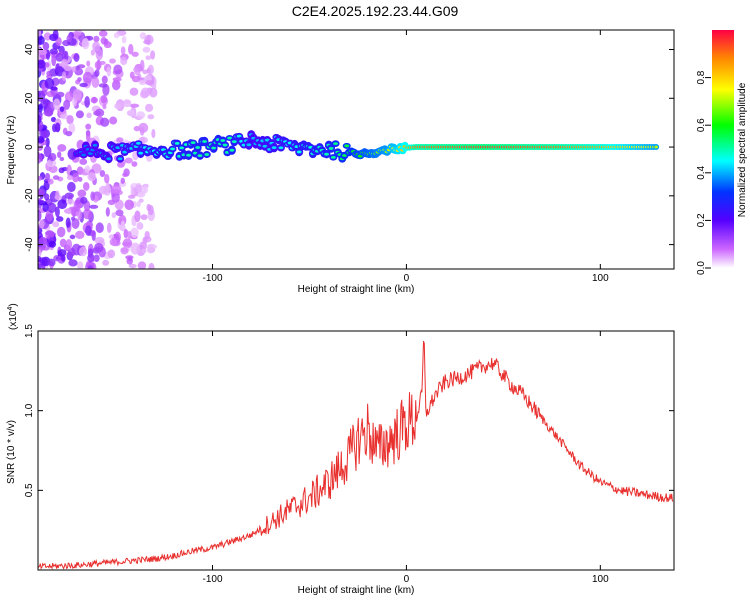  What do you see at coordinates (29, 244) in the screenshot?
I see `y-tick-label: -40` at bounding box center [29, 244].